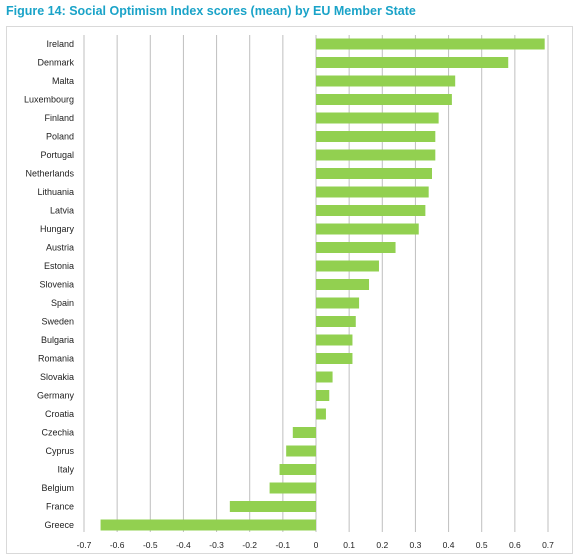 This screenshot has width=577, height=558. I want to click on category-label: Slovenia, so click(56, 285).